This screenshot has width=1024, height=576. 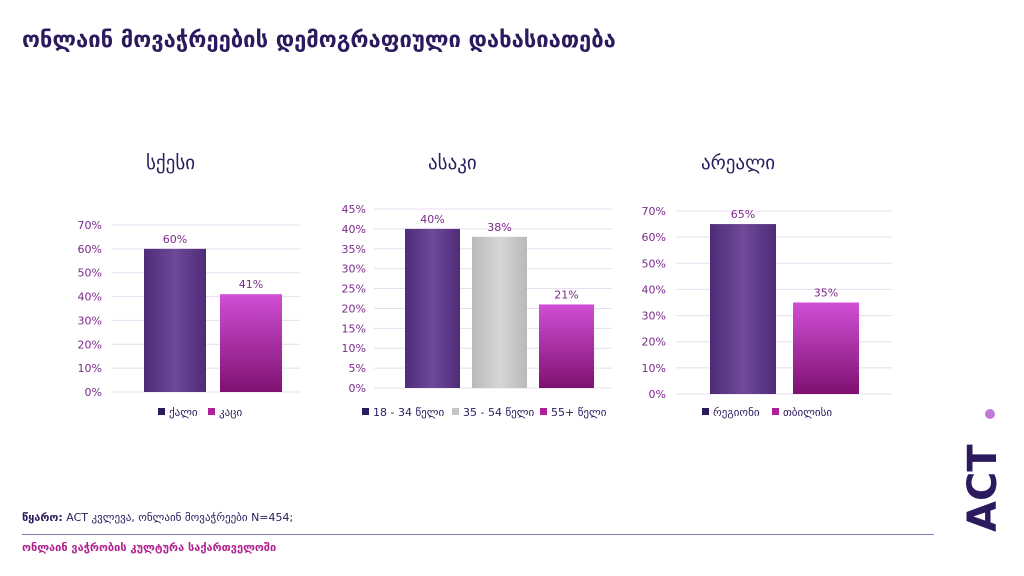 I want to click on y-tick-label: 45%, so click(x=354, y=209).